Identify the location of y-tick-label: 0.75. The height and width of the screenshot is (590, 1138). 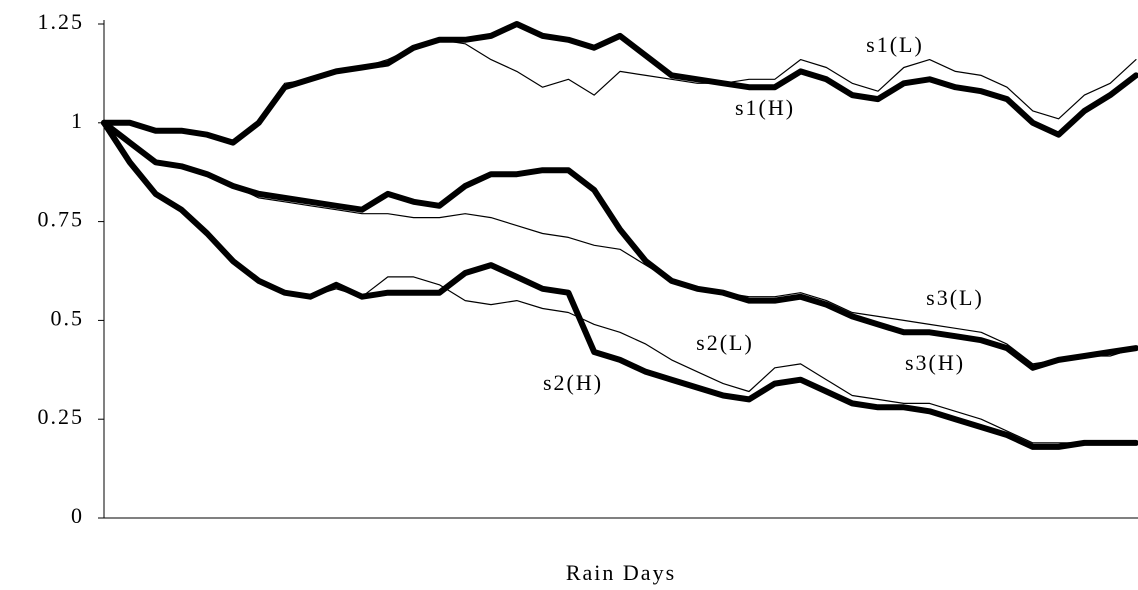
(61, 219).